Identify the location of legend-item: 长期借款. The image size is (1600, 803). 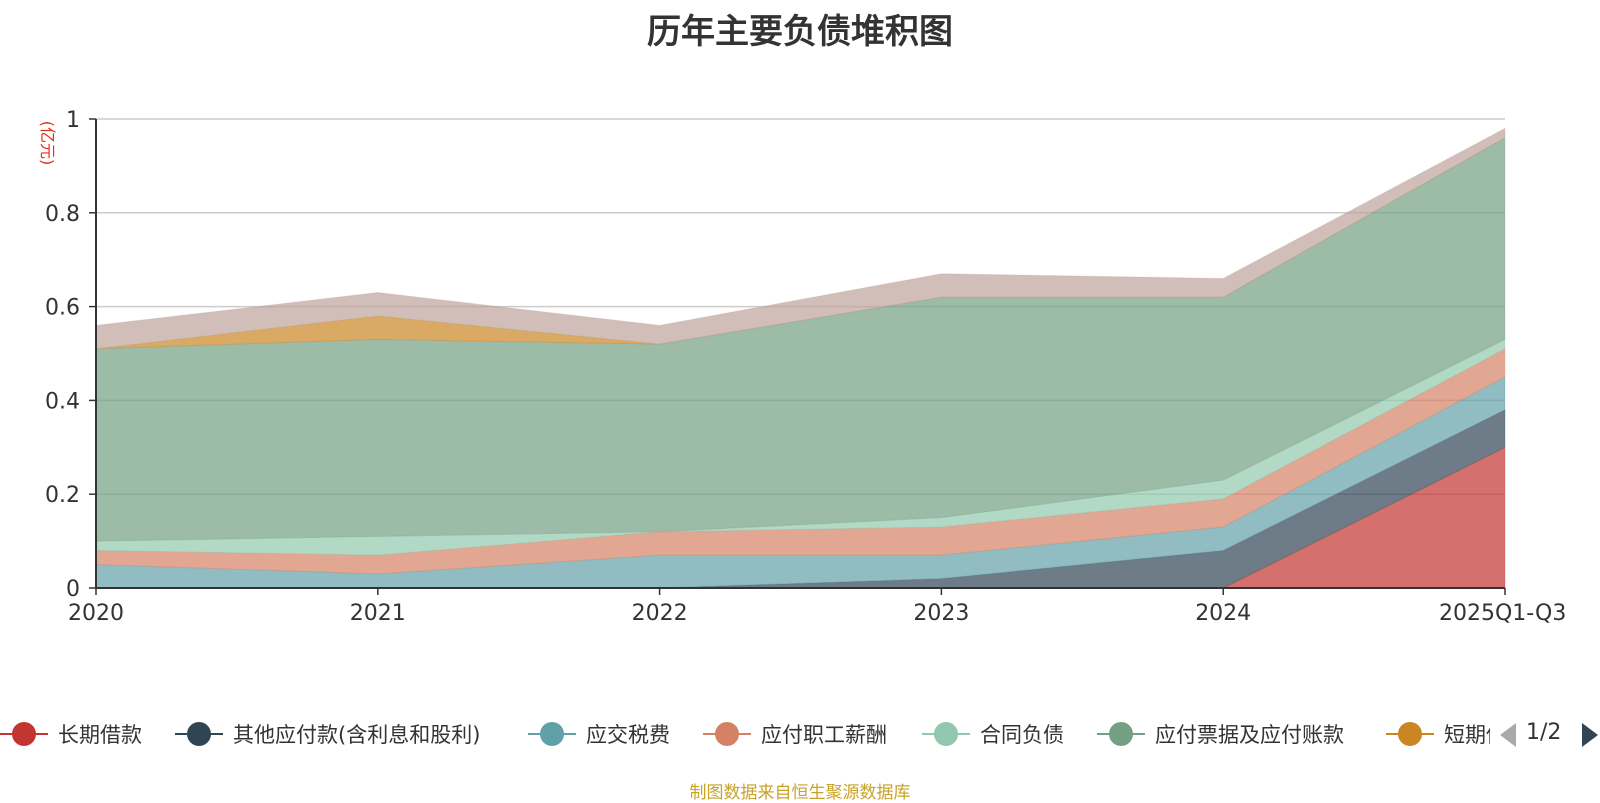
(71, 734).